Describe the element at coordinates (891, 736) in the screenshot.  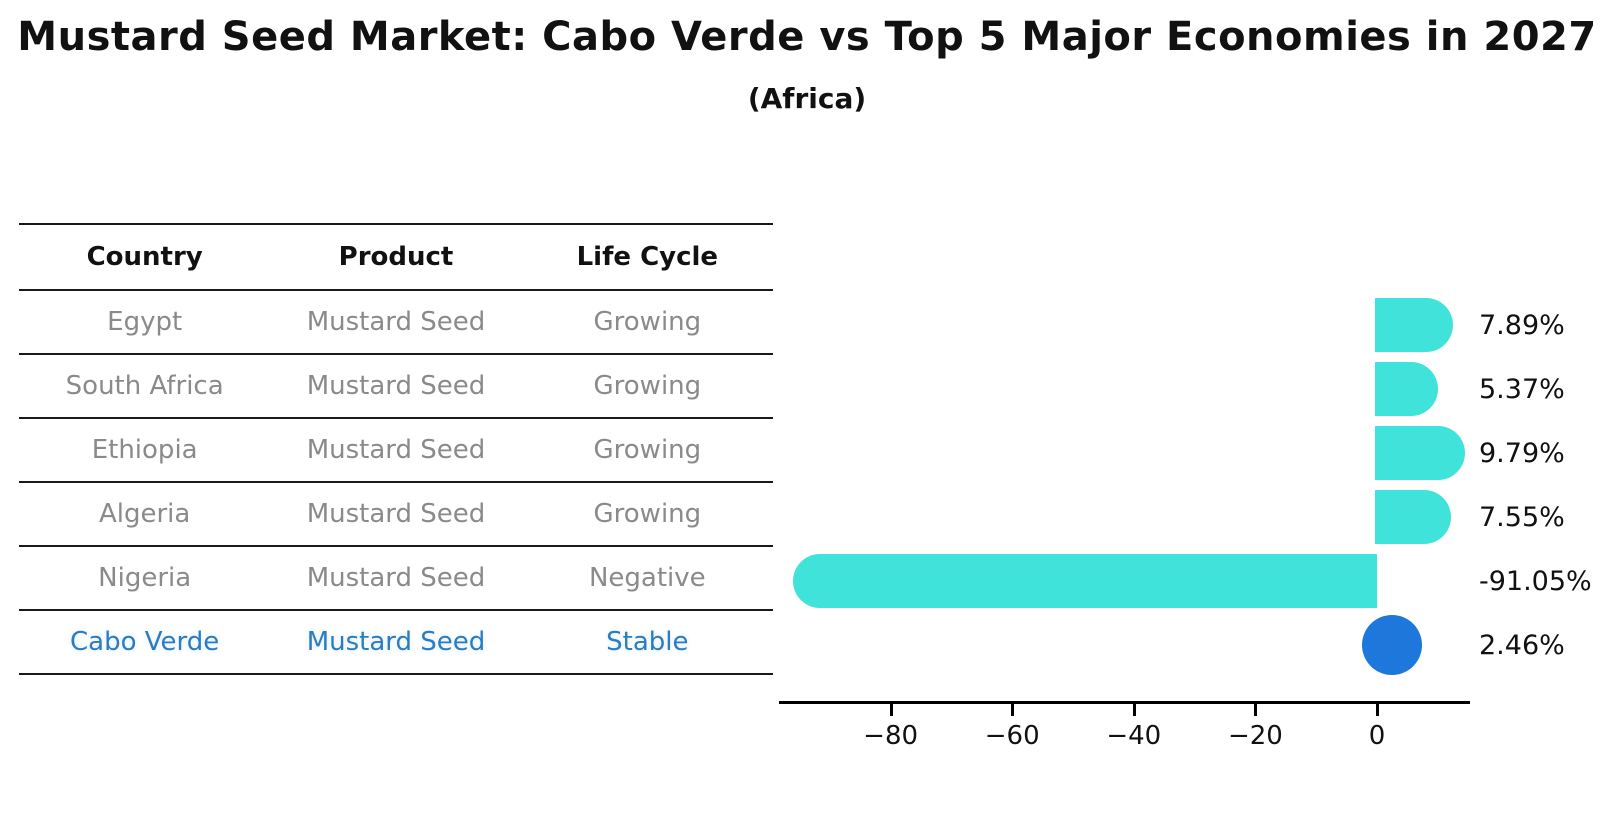
I see `x-axis-tick-label: −80` at that location.